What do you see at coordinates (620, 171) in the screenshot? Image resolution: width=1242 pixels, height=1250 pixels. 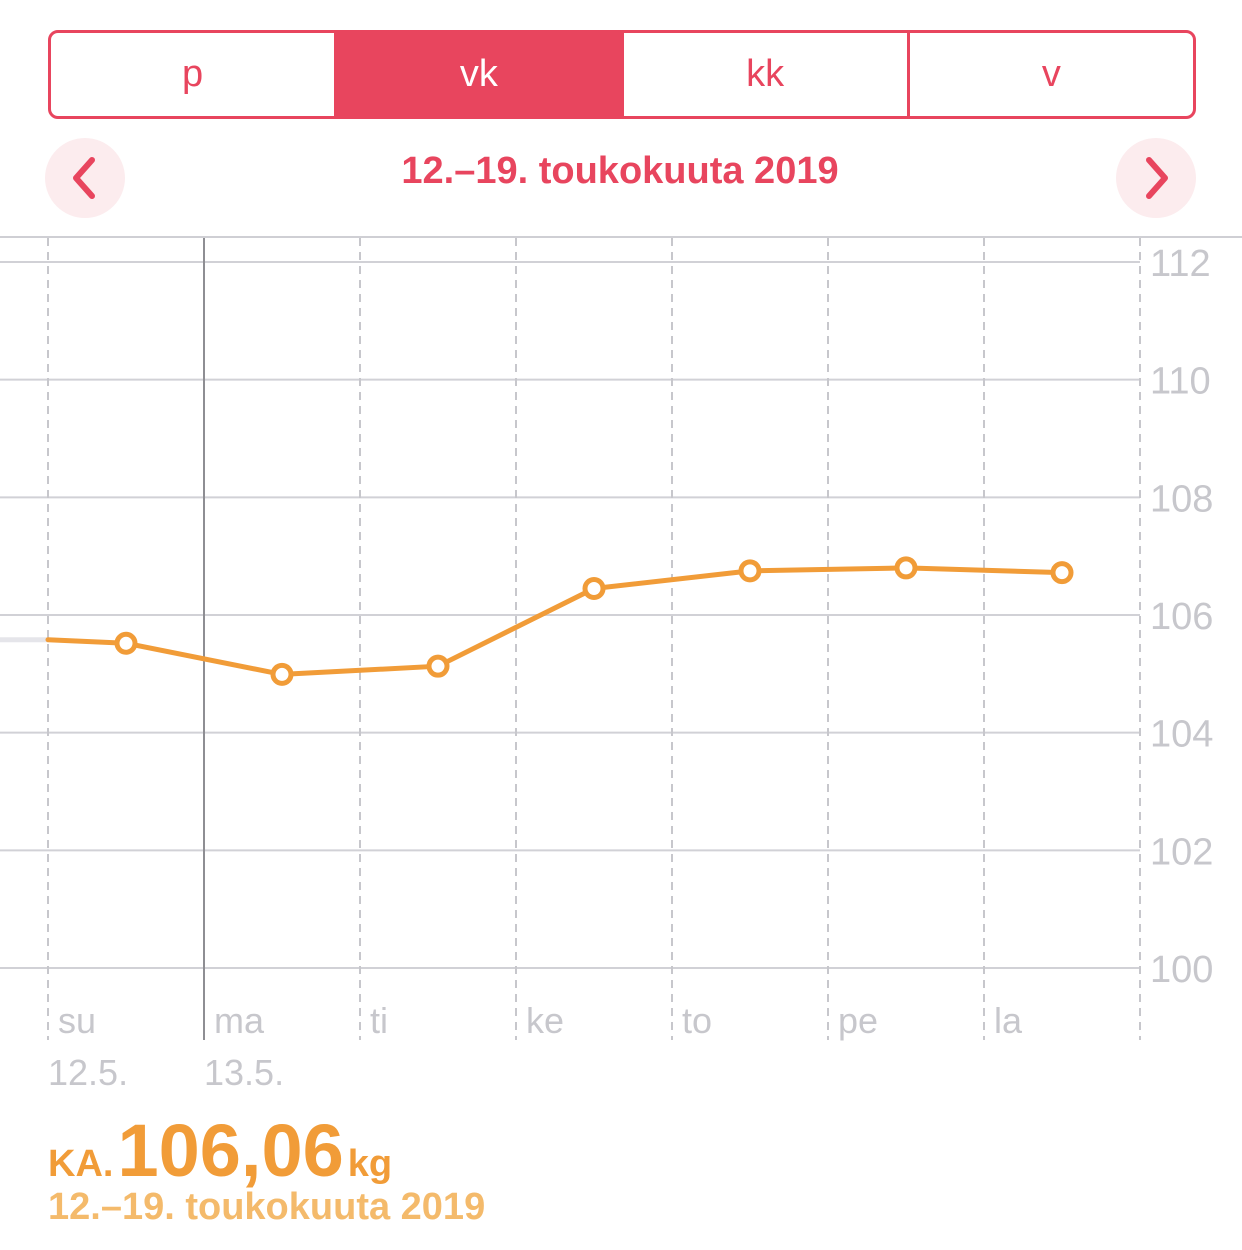 I see `date-range-title: 12.–19. toukokuuta 2019` at bounding box center [620, 171].